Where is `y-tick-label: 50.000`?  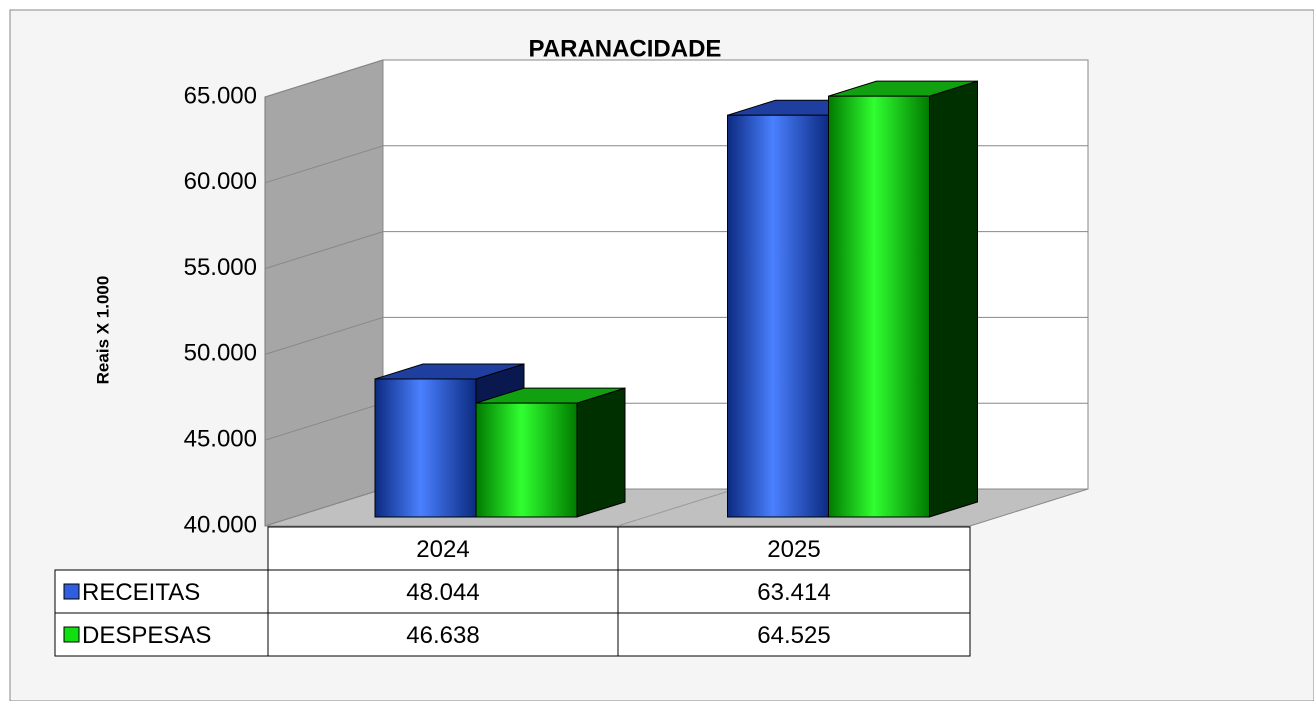
y-tick-label: 50.000 is located at coordinates (220, 353).